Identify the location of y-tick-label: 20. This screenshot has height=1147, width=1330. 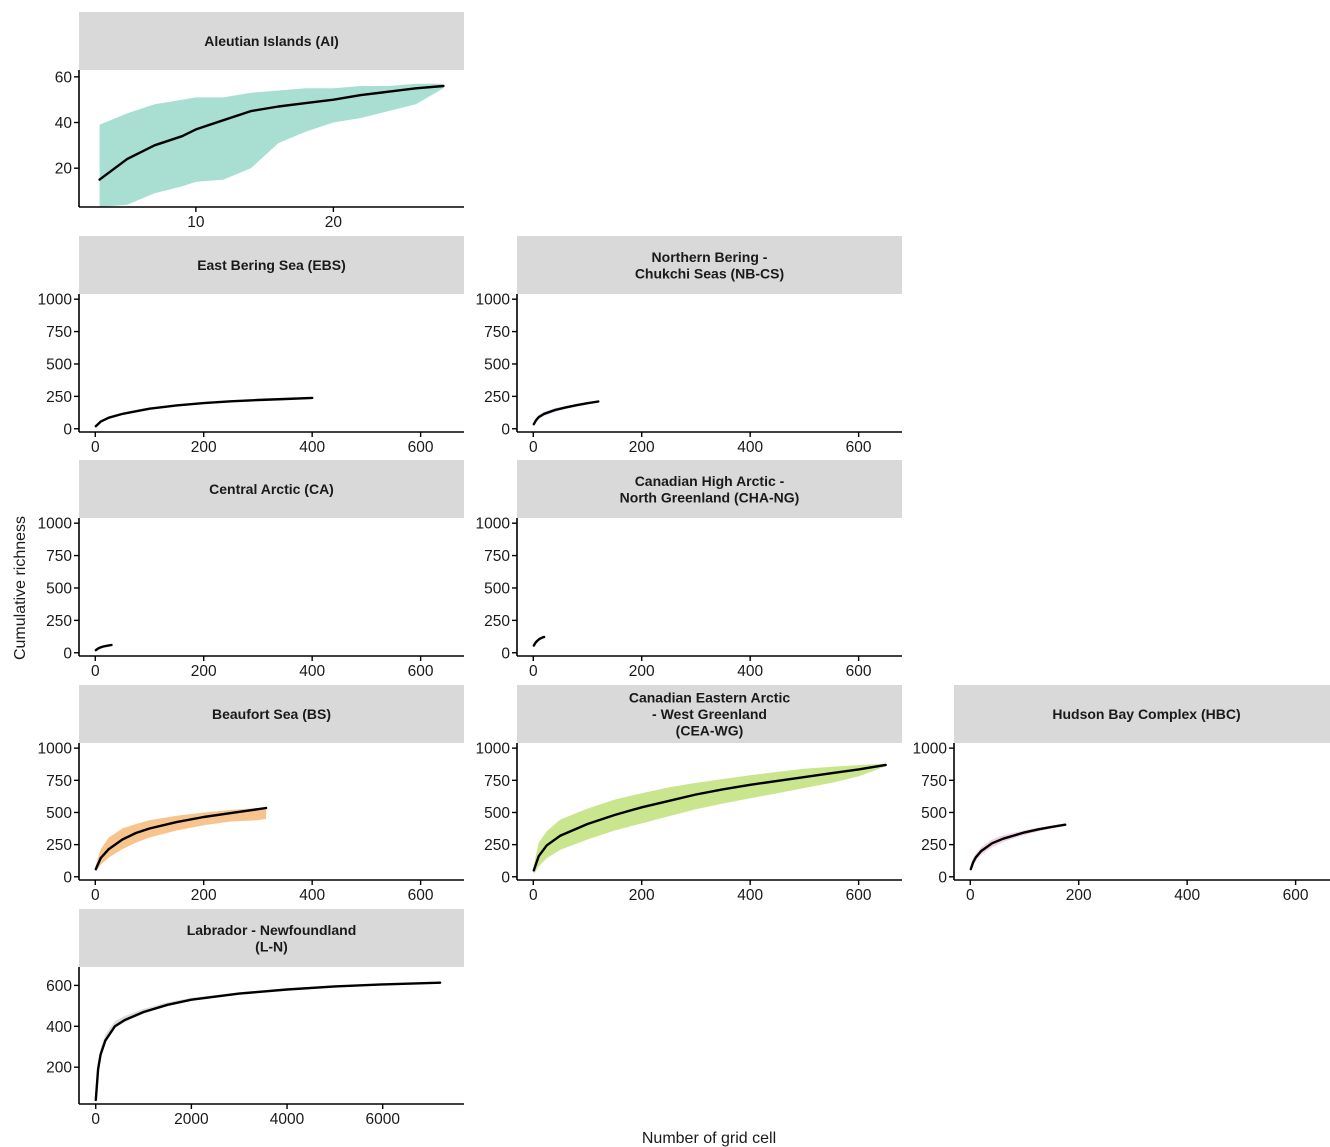
(64, 169).